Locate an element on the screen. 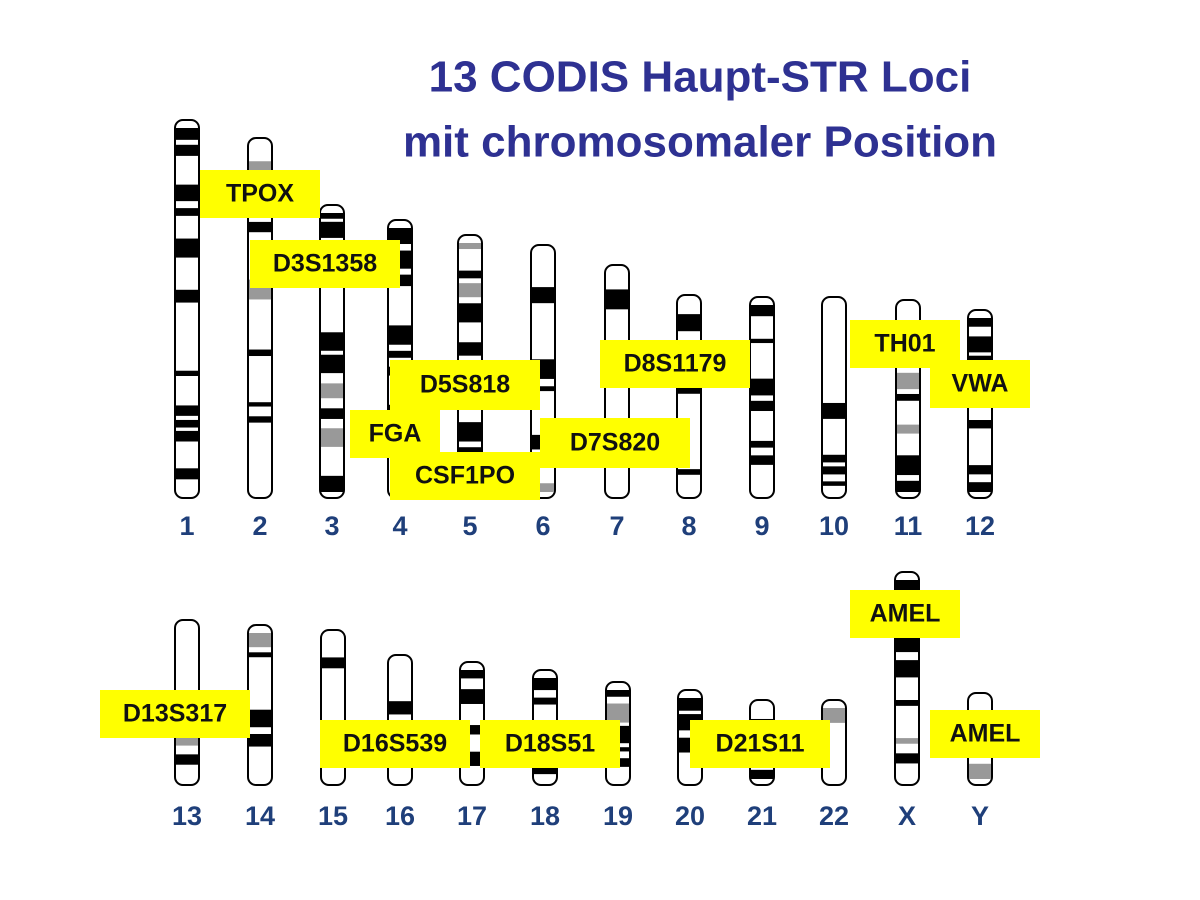 The width and height of the screenshot is (1200, 900). locus-label: VWA is located at coordinates (980, 384).